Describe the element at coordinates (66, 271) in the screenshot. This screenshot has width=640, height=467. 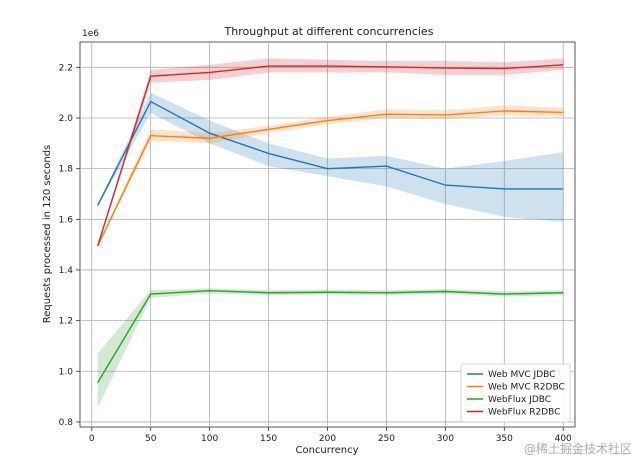
I see `y-tick-label: 1.4` at that location.